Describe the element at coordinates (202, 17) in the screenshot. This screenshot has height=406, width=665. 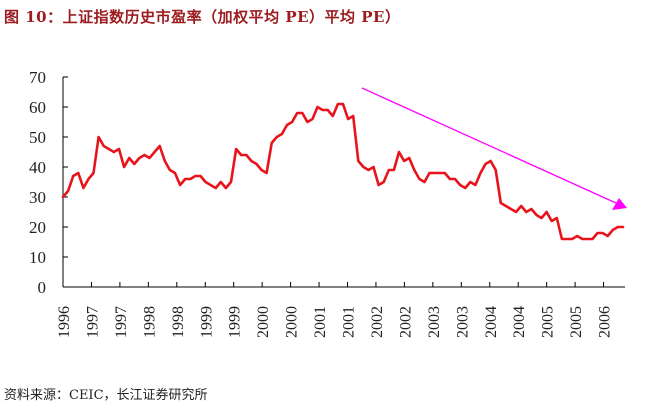
I see `chart-title: 图 10：上证指数历史市盈率（加权平均 PE）平均 PE）` at that location.